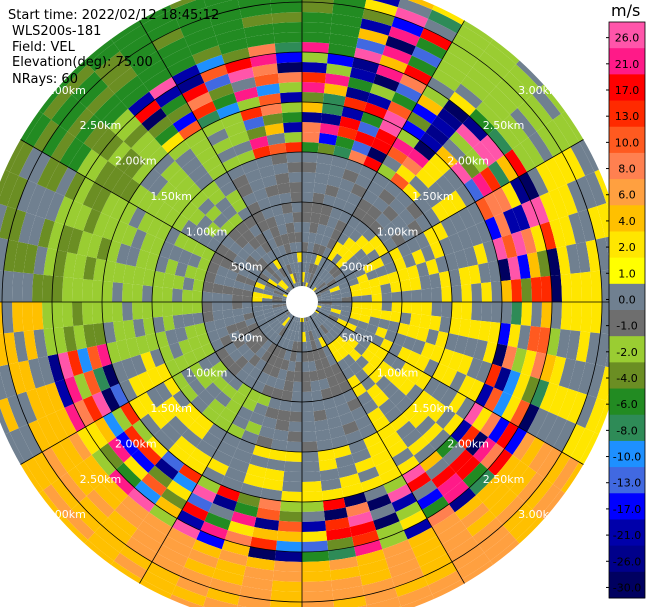 The width and height of the screenshot is (647, 607). Describe the element at coordinates (627, 533) in the screenshot. I see `colorbar-band` at that location.